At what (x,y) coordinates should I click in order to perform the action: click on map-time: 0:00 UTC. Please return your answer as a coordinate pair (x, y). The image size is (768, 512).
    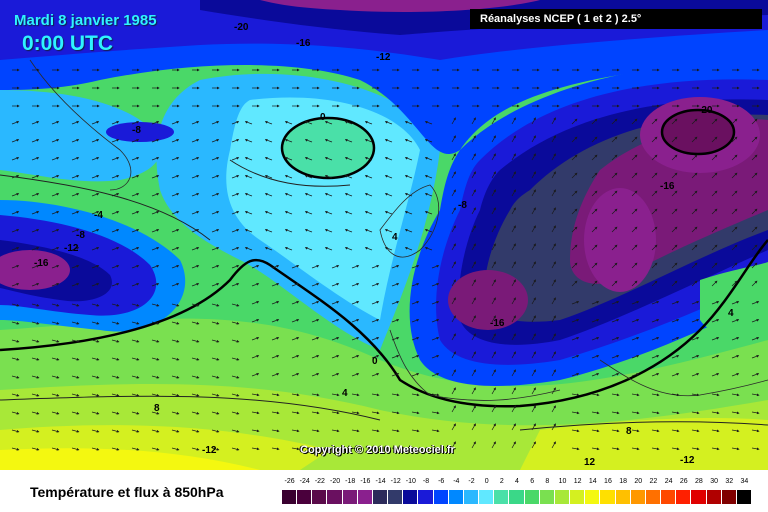
    Looking at the image, I should click on (68, 43).